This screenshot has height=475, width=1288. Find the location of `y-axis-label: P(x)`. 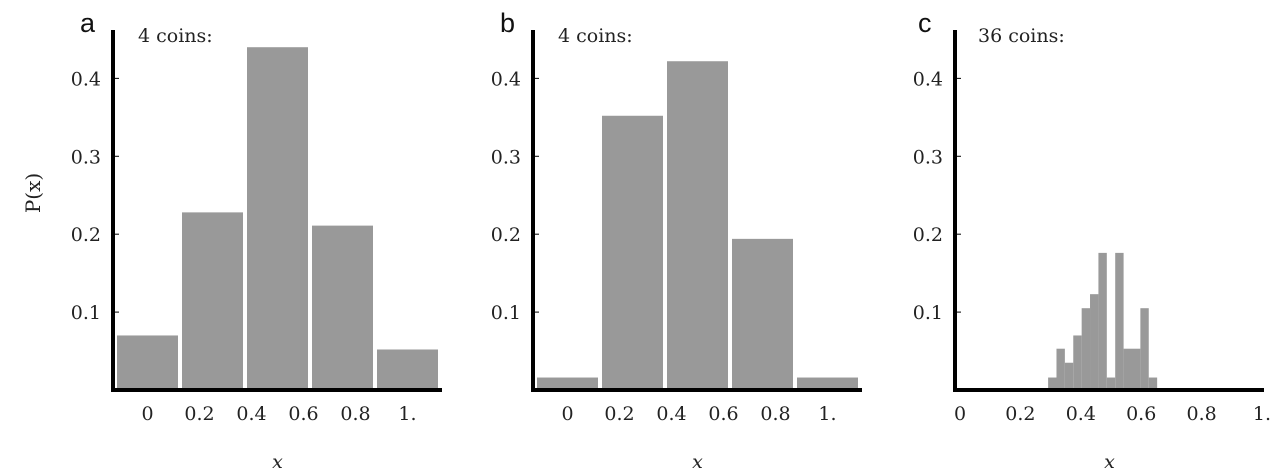

y-axis-label: P(x) is located at coordinates (33, 193).